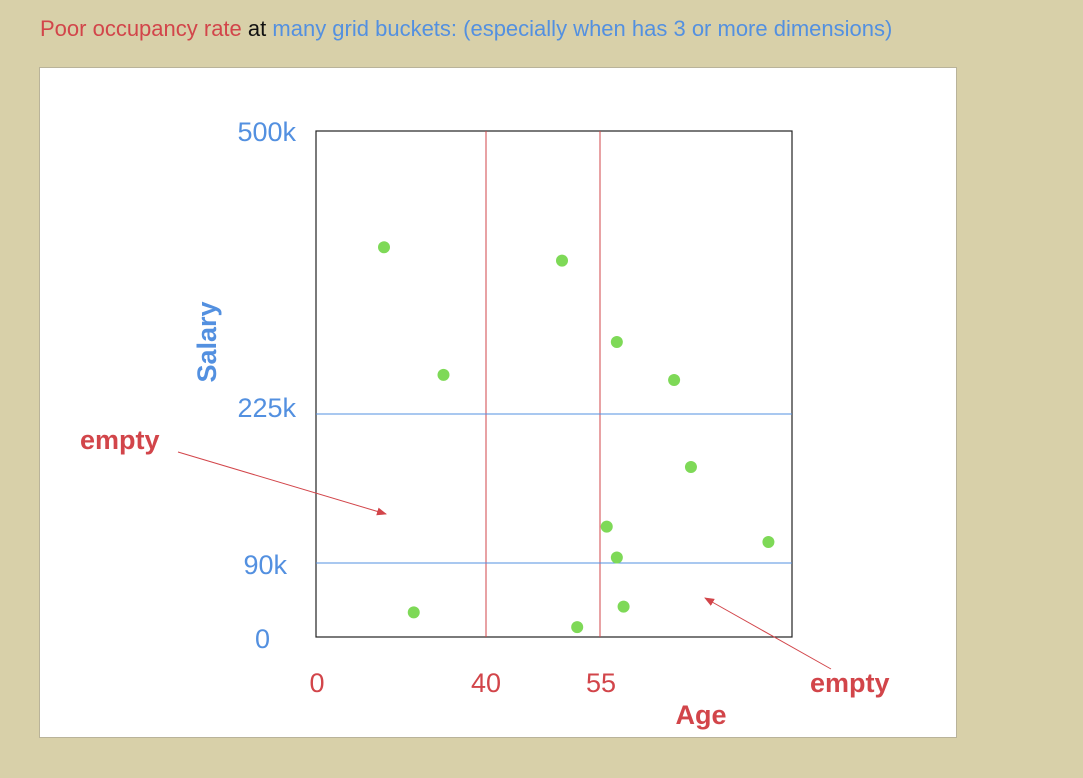 The height and width of the screenshot is (778, 1083). I want to click on y-tick-225k: 225k, so click(266, 408).